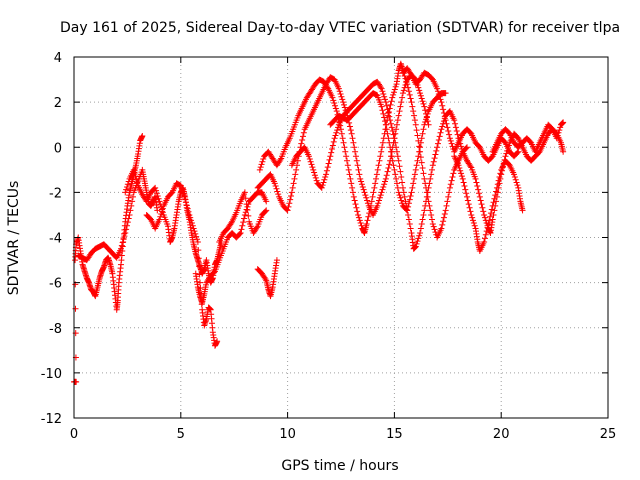  What do you see at coordinates (55, 329) in the screenshot?
I see `y-tick-label: -8` at bounding box center [55, 329].